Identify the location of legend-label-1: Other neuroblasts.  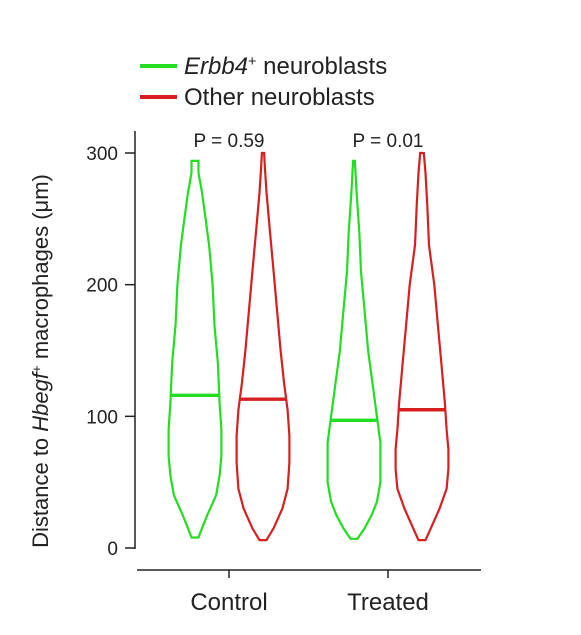
(279, 97).